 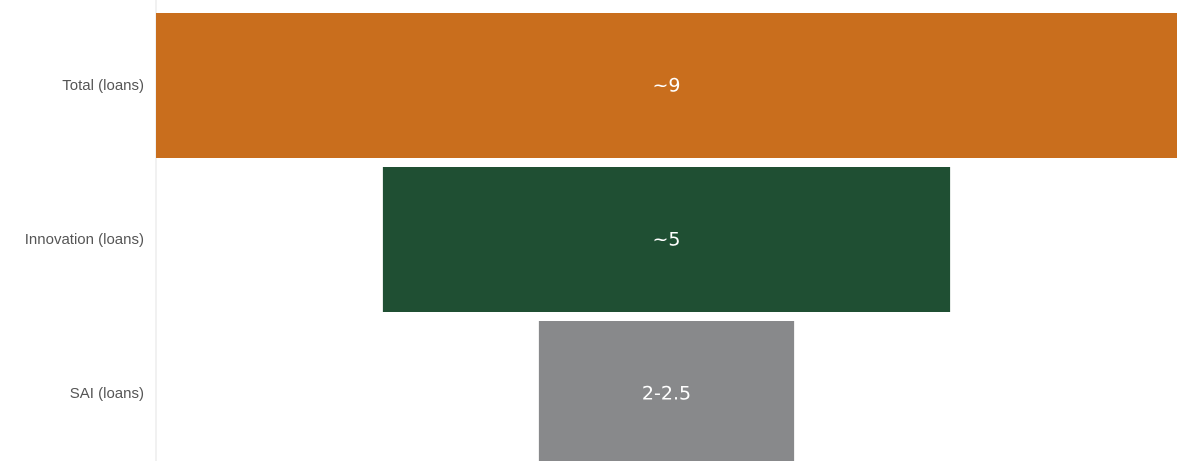 I want to click on data-label-innovation-loans: ~5, so click(x=666, y=240).